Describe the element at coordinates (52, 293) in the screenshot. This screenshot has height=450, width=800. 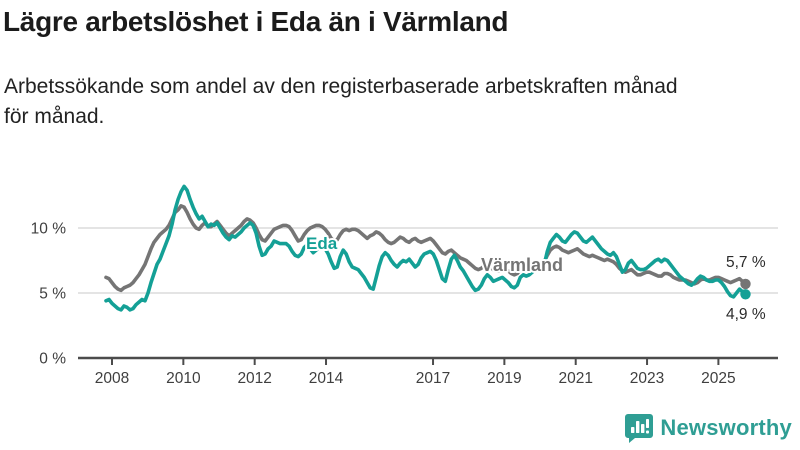
I see `y-tick-label: 5 %` at that location.